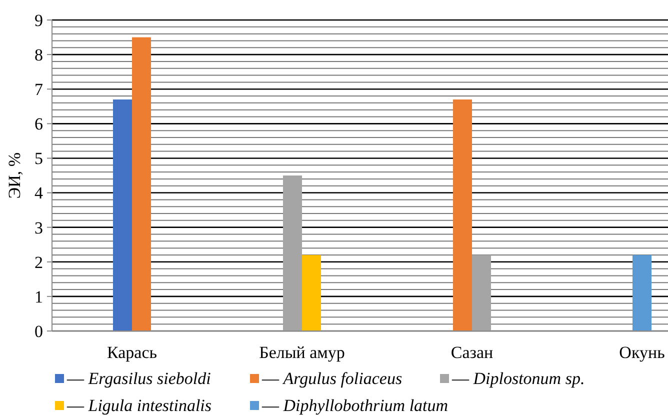 The height and width of the screenshot is (419, 668). I want to click on y-tick-label: 2, so click(38, 262).